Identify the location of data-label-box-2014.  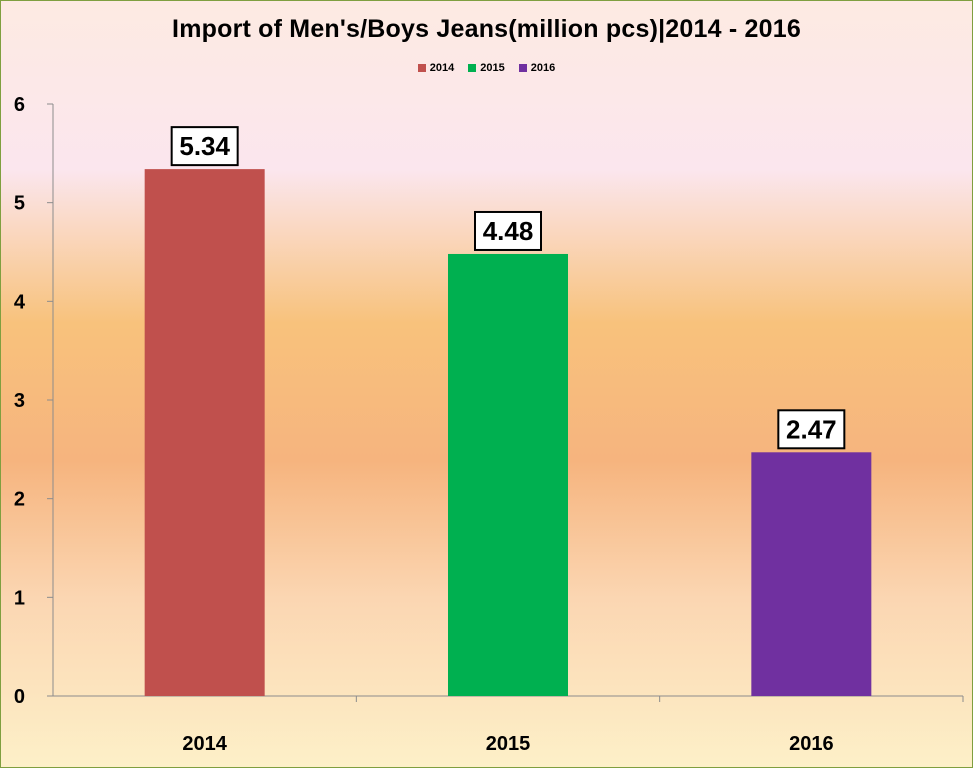
(204, 146).